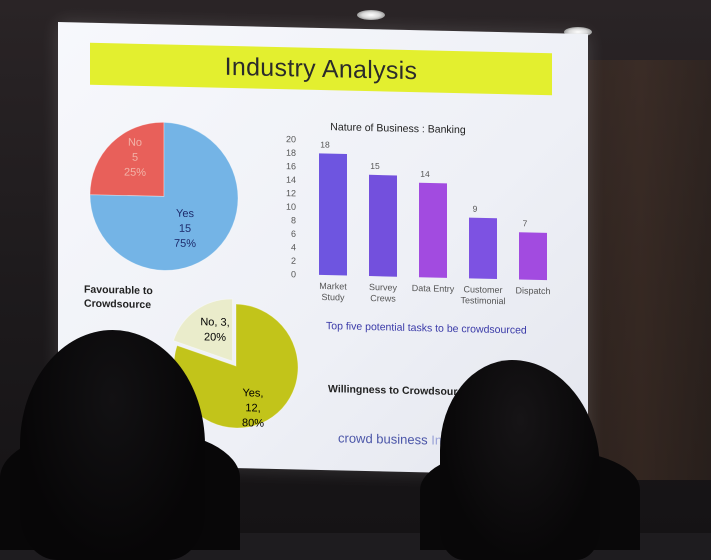  What do you see at coordinates (641, 270) in the screenshot?
I see `wall-panel` at bounding box center [641, 270].